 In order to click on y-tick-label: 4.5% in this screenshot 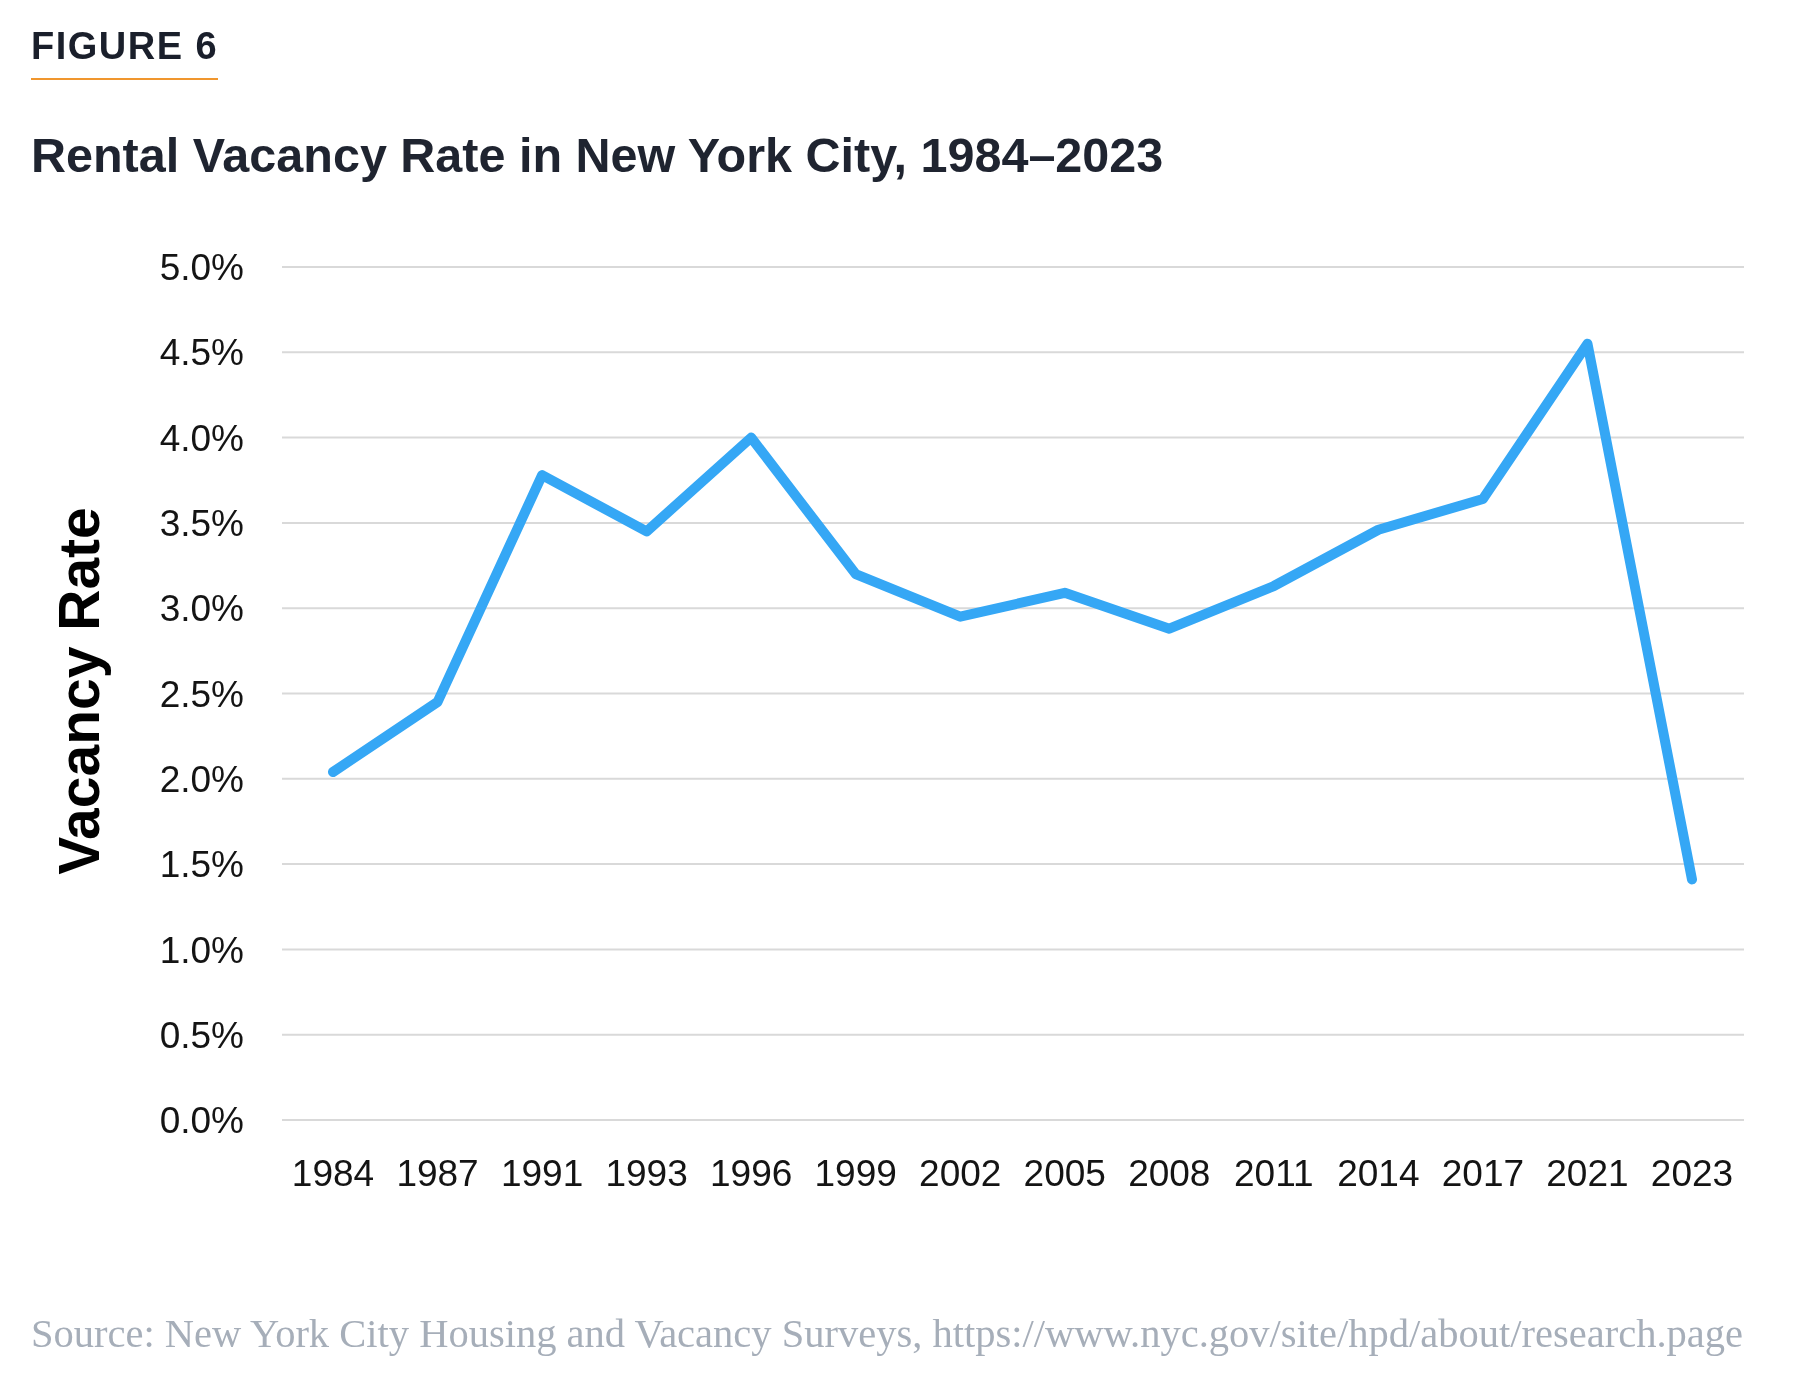, I will do `click(201, 353)`.